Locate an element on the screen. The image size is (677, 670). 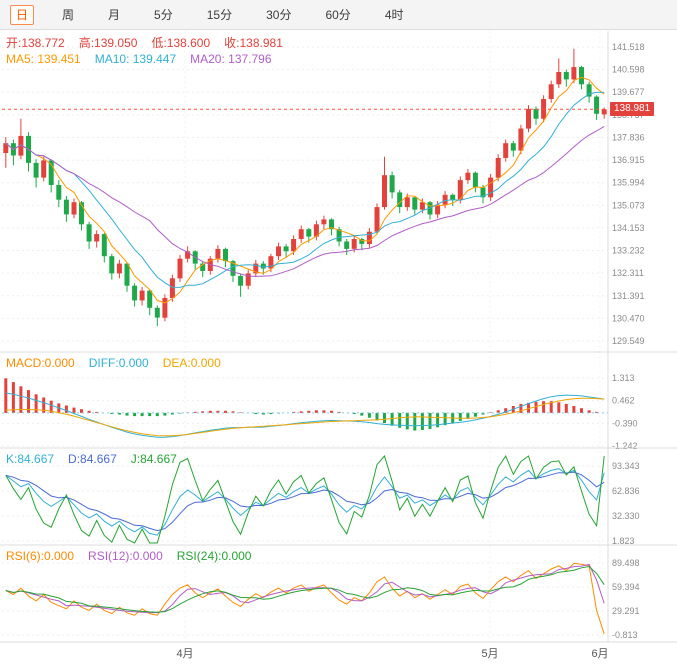
svg-text: 4月 is located at coordinates (184, 654).